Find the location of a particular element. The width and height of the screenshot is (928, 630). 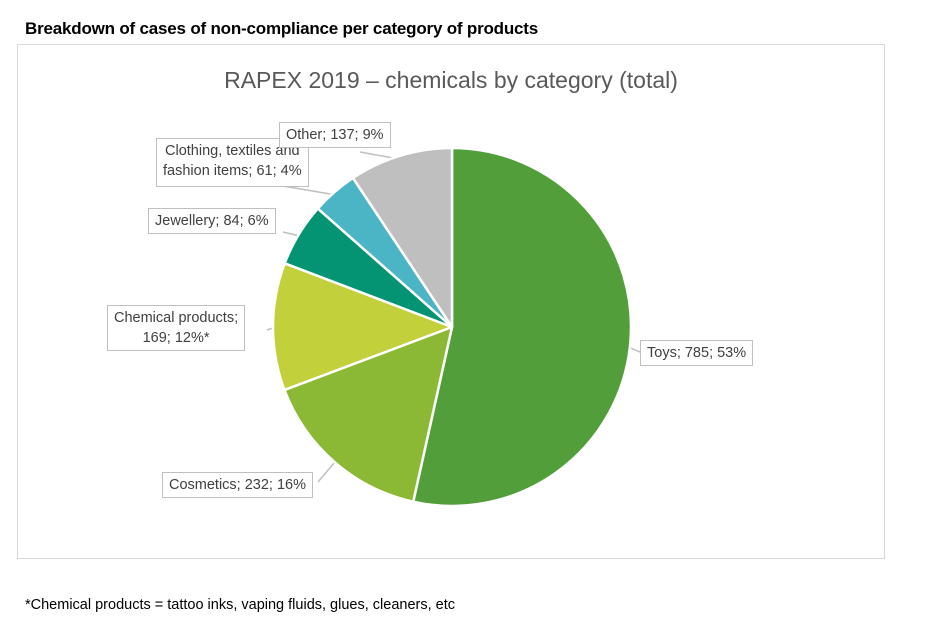

data-label-text: Toys; 785; 53% is located at coordinates (697, 353).